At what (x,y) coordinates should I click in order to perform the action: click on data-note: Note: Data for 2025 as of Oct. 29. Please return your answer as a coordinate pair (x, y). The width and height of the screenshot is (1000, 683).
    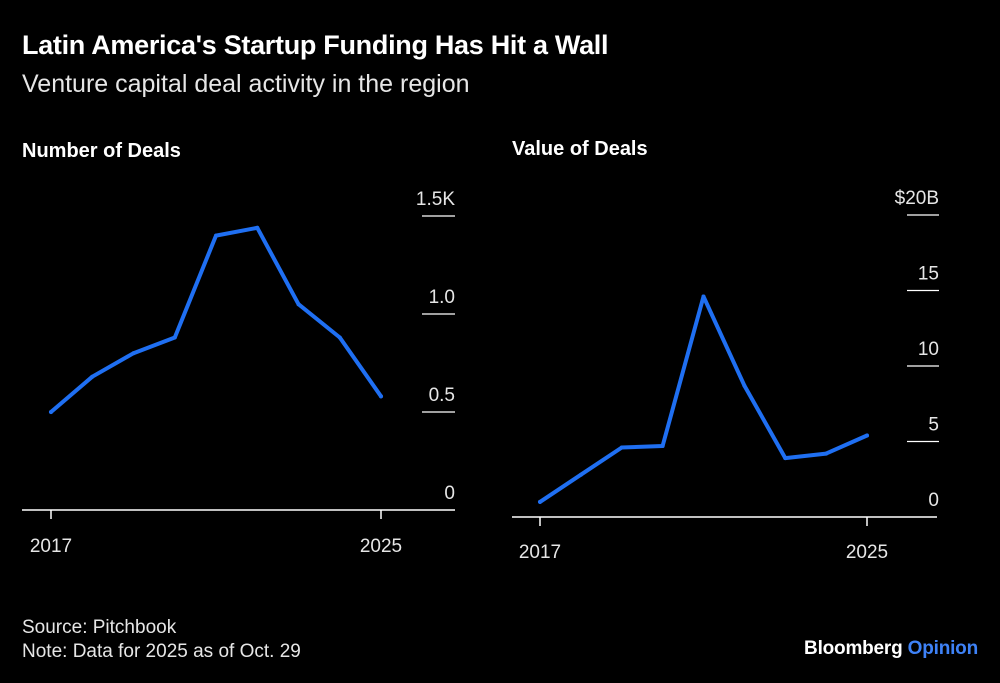
    Looking at the image, I should click on (161, 651).